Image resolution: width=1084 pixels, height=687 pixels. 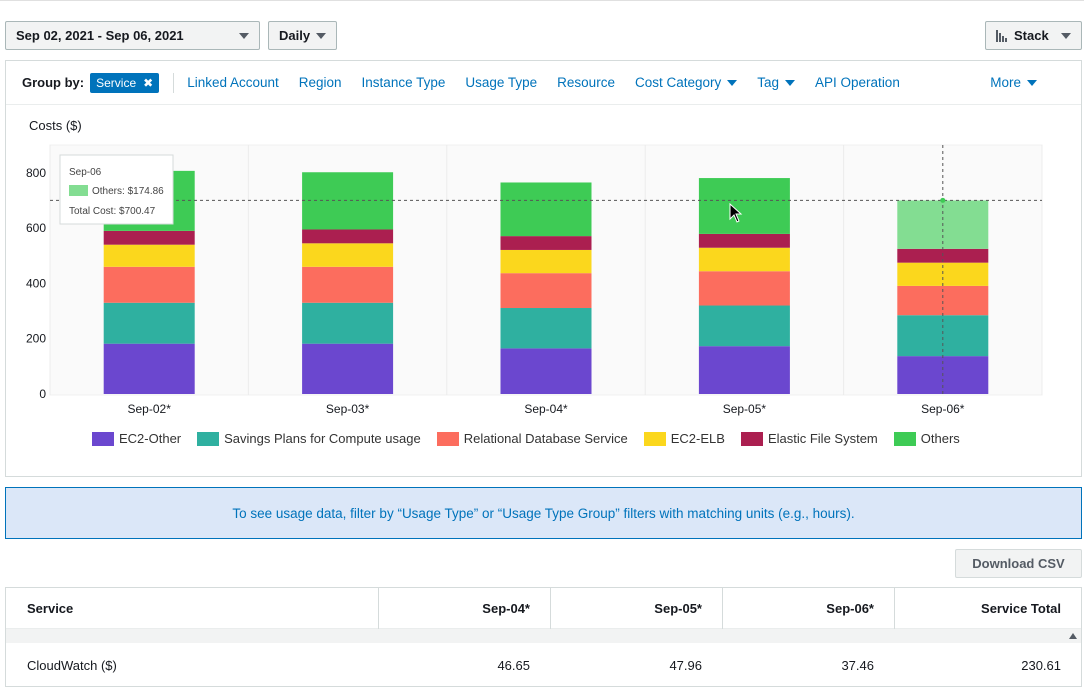 I want to click on tooltip-date: Sep-06, so click(x=85, y=172).